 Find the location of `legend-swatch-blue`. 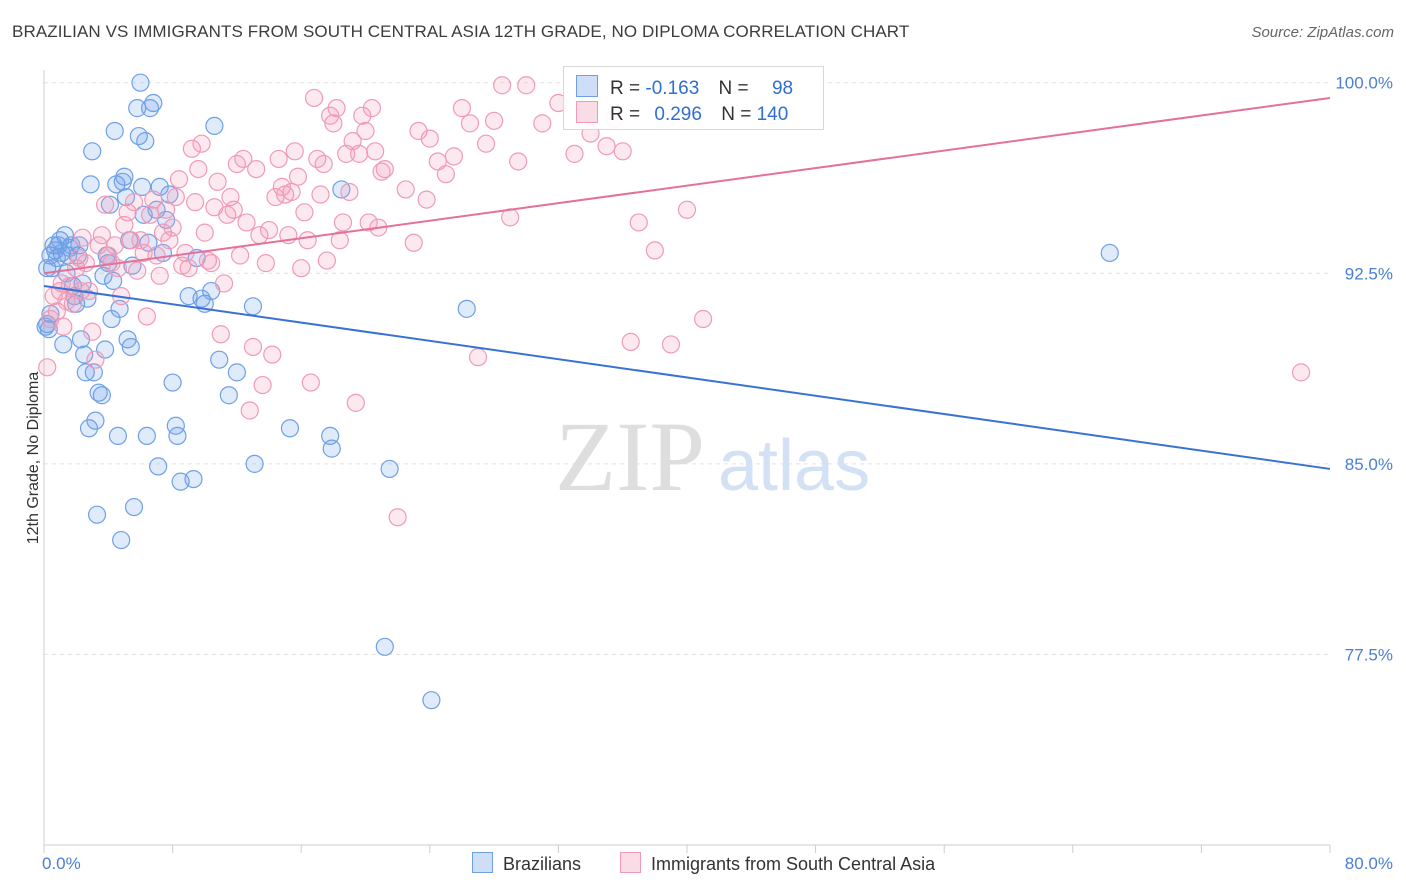

legend-swatch-blue is located at coordinates (482, 862).